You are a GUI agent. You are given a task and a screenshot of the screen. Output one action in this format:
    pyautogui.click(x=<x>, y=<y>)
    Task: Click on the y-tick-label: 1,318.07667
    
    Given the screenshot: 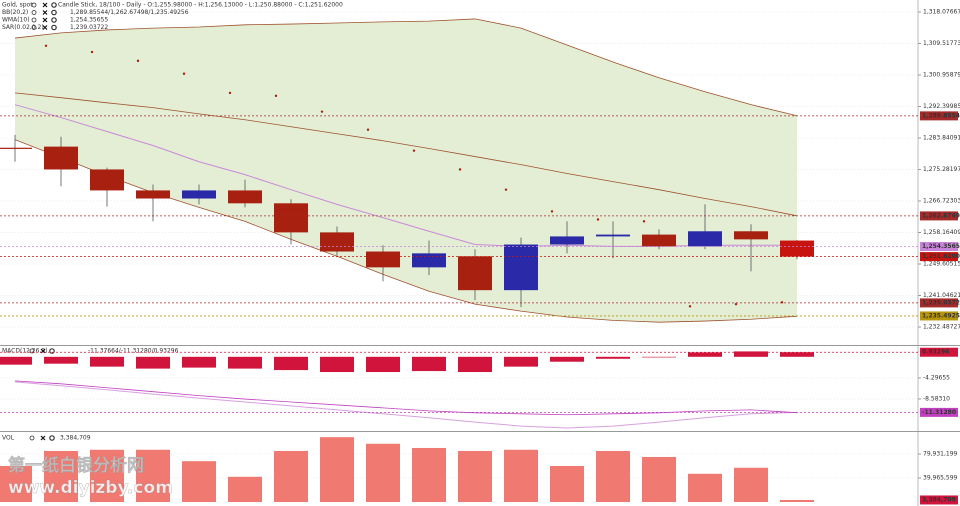 What is the action you would take?
    pyautogui.click(x=941, y=12)
    